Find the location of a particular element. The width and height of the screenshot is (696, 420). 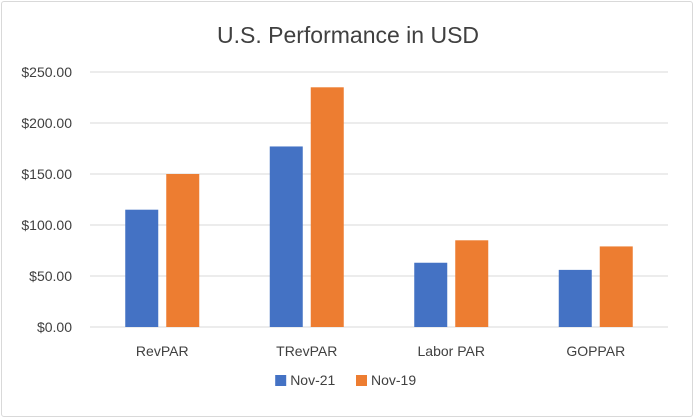

bar-nov-21-labor-par is located at coordinates (431, 294).